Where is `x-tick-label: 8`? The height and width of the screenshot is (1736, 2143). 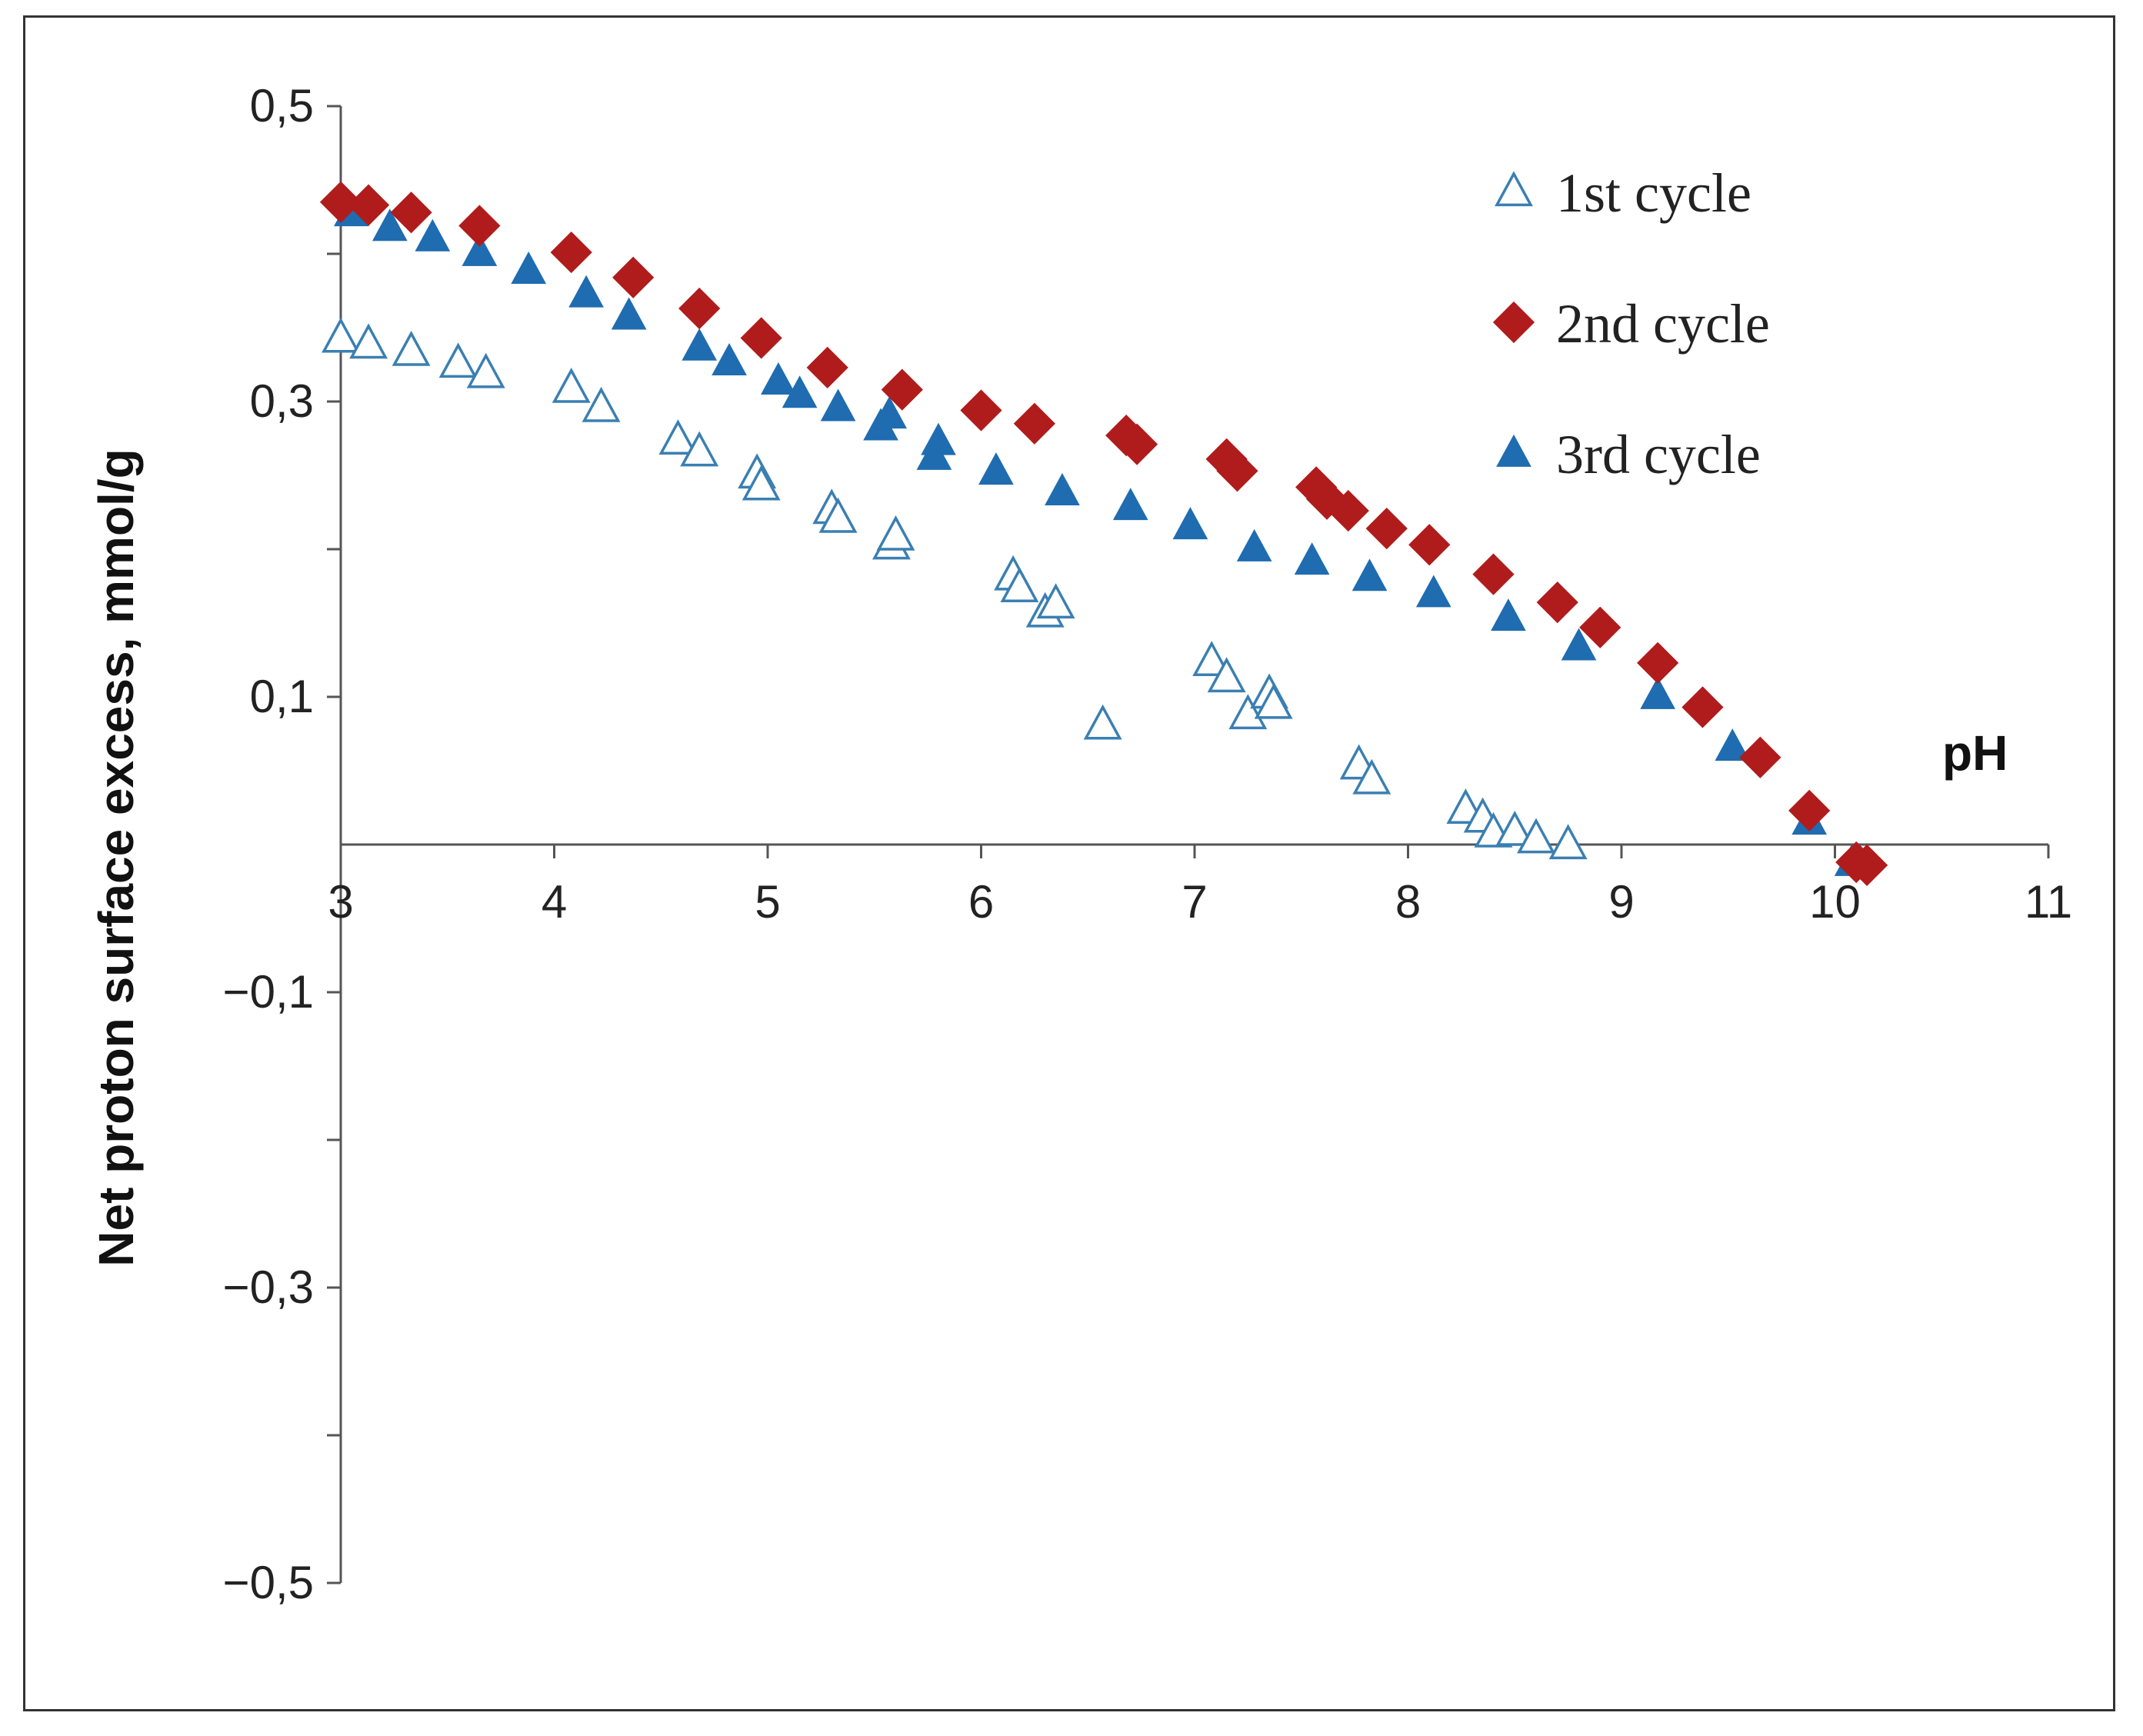 x-tick-label: 8 is located at coordinates (1408, 902).